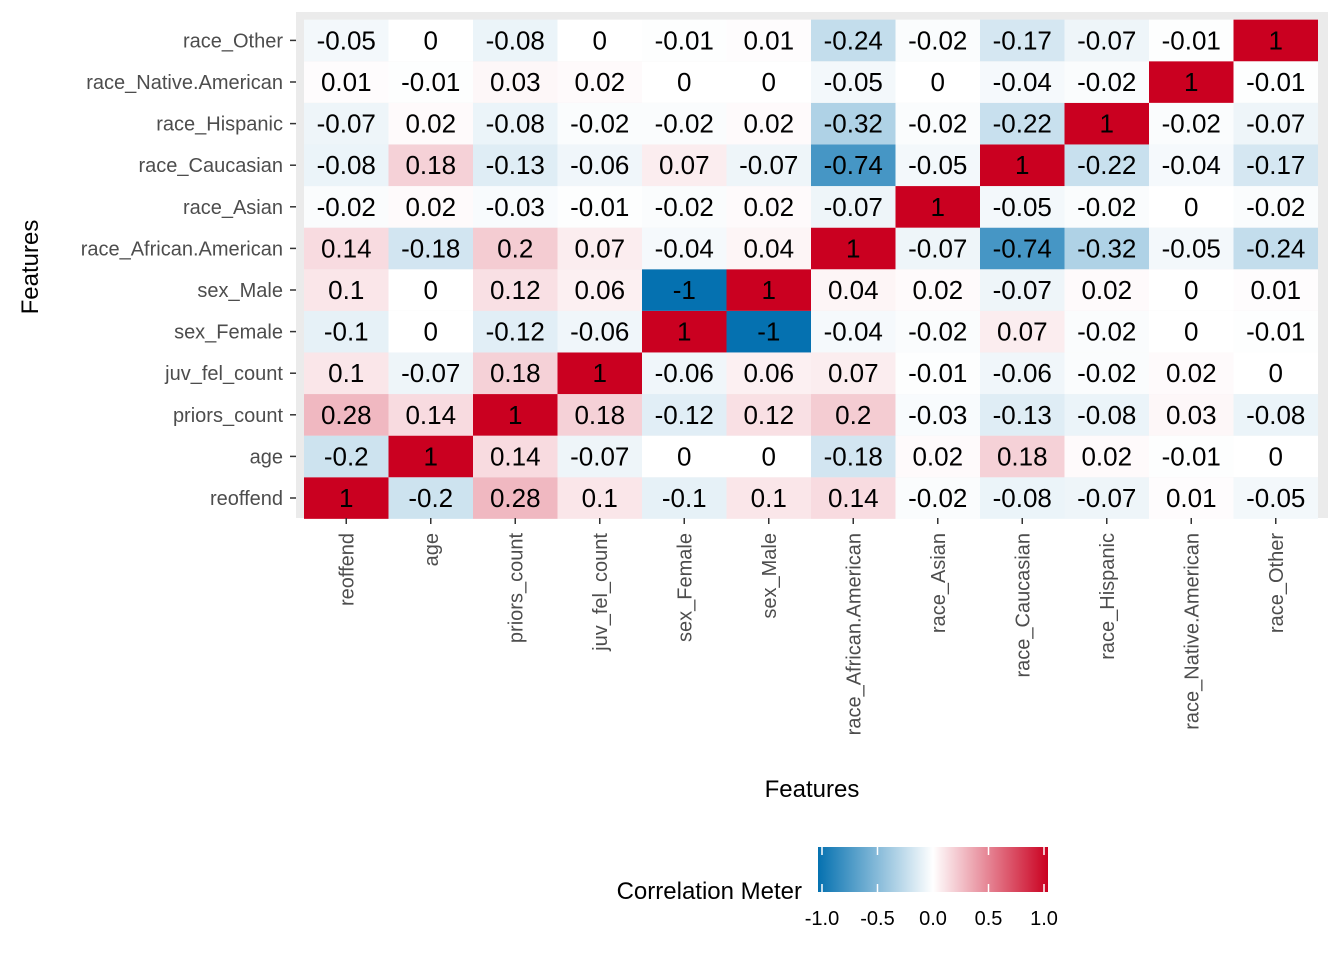 Image resolution: width=1344 pixels, height=965 pixels. I want to click on cell-value-label: -0.18, so click(853, 456).